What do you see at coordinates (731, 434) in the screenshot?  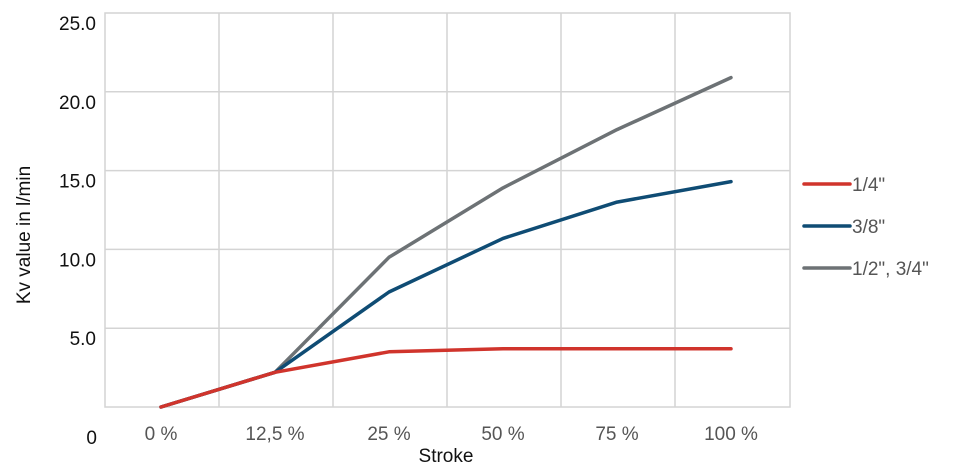 I see `x-tick-label: 100 %` at bounding box center [731, 434].